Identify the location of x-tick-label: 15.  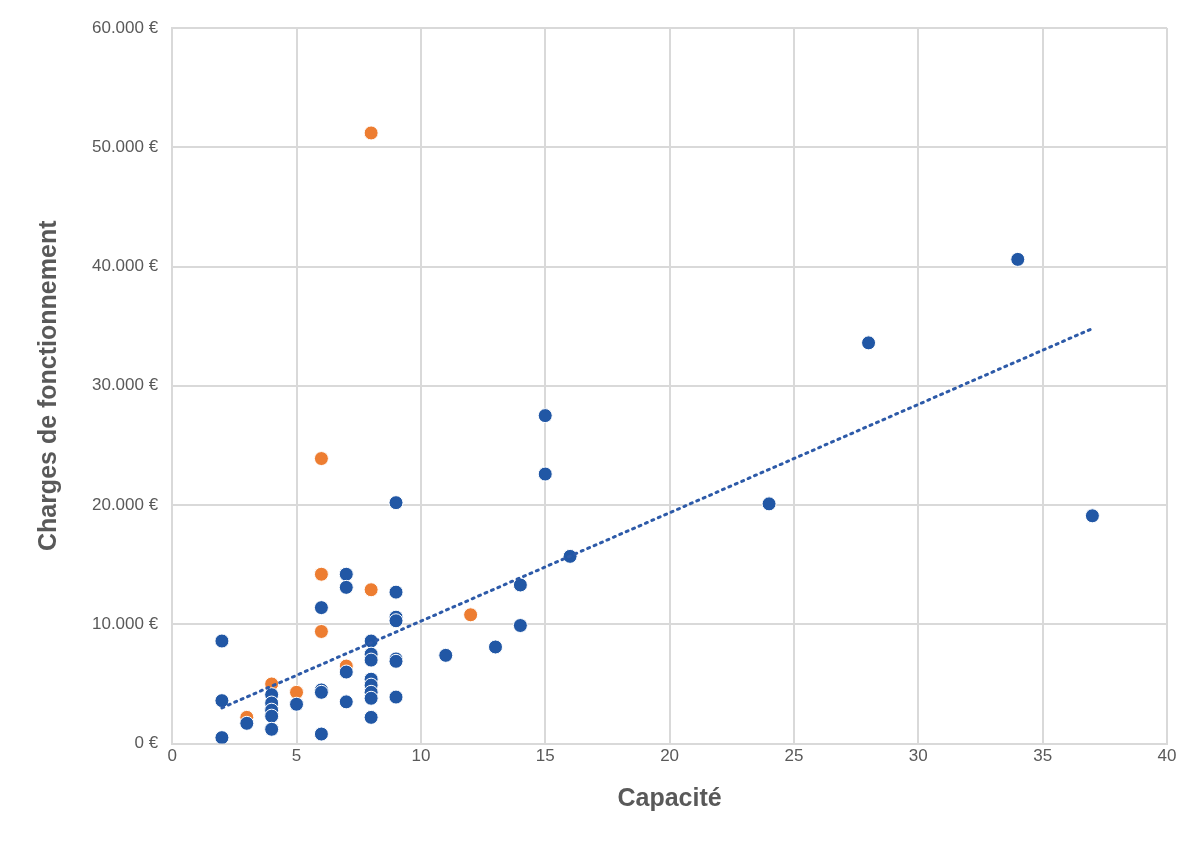
(545, 756).